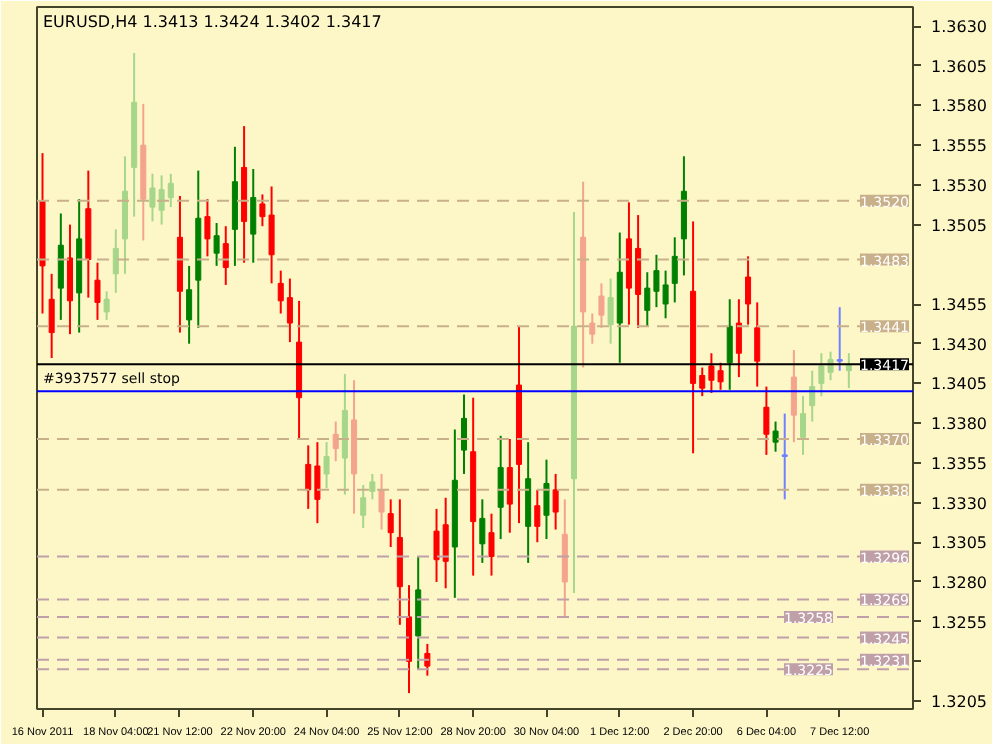 Image resolution: width=992 pixels, height=744 pixels. Describe the element at coordinates (959, 106) in the screenshot. I see `y-tick-label: 1.3580` at that location.